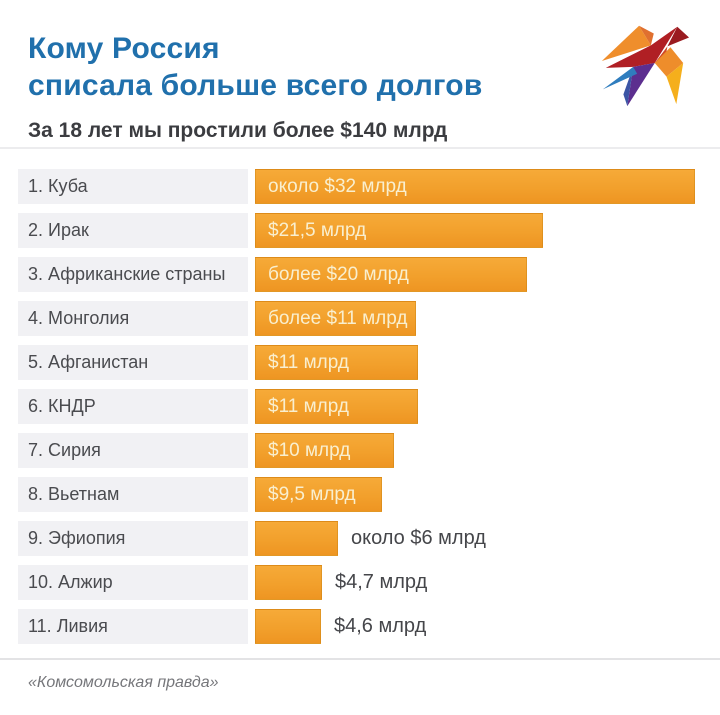 This screenshot has height=715, width=720. I want to click on table-row: 2. Ирак $21,5 млрд, so click(360, 230).